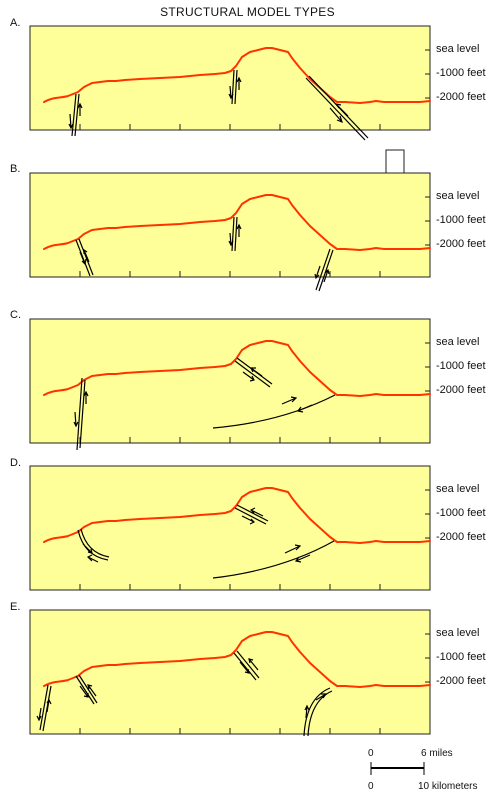 The image size is (495, 800). What do you see at coordinates (247, 12) in the screenshot?
I see `figure-title: STRUCTURAL MODEL TYPES` at bounding box center [247, 12].